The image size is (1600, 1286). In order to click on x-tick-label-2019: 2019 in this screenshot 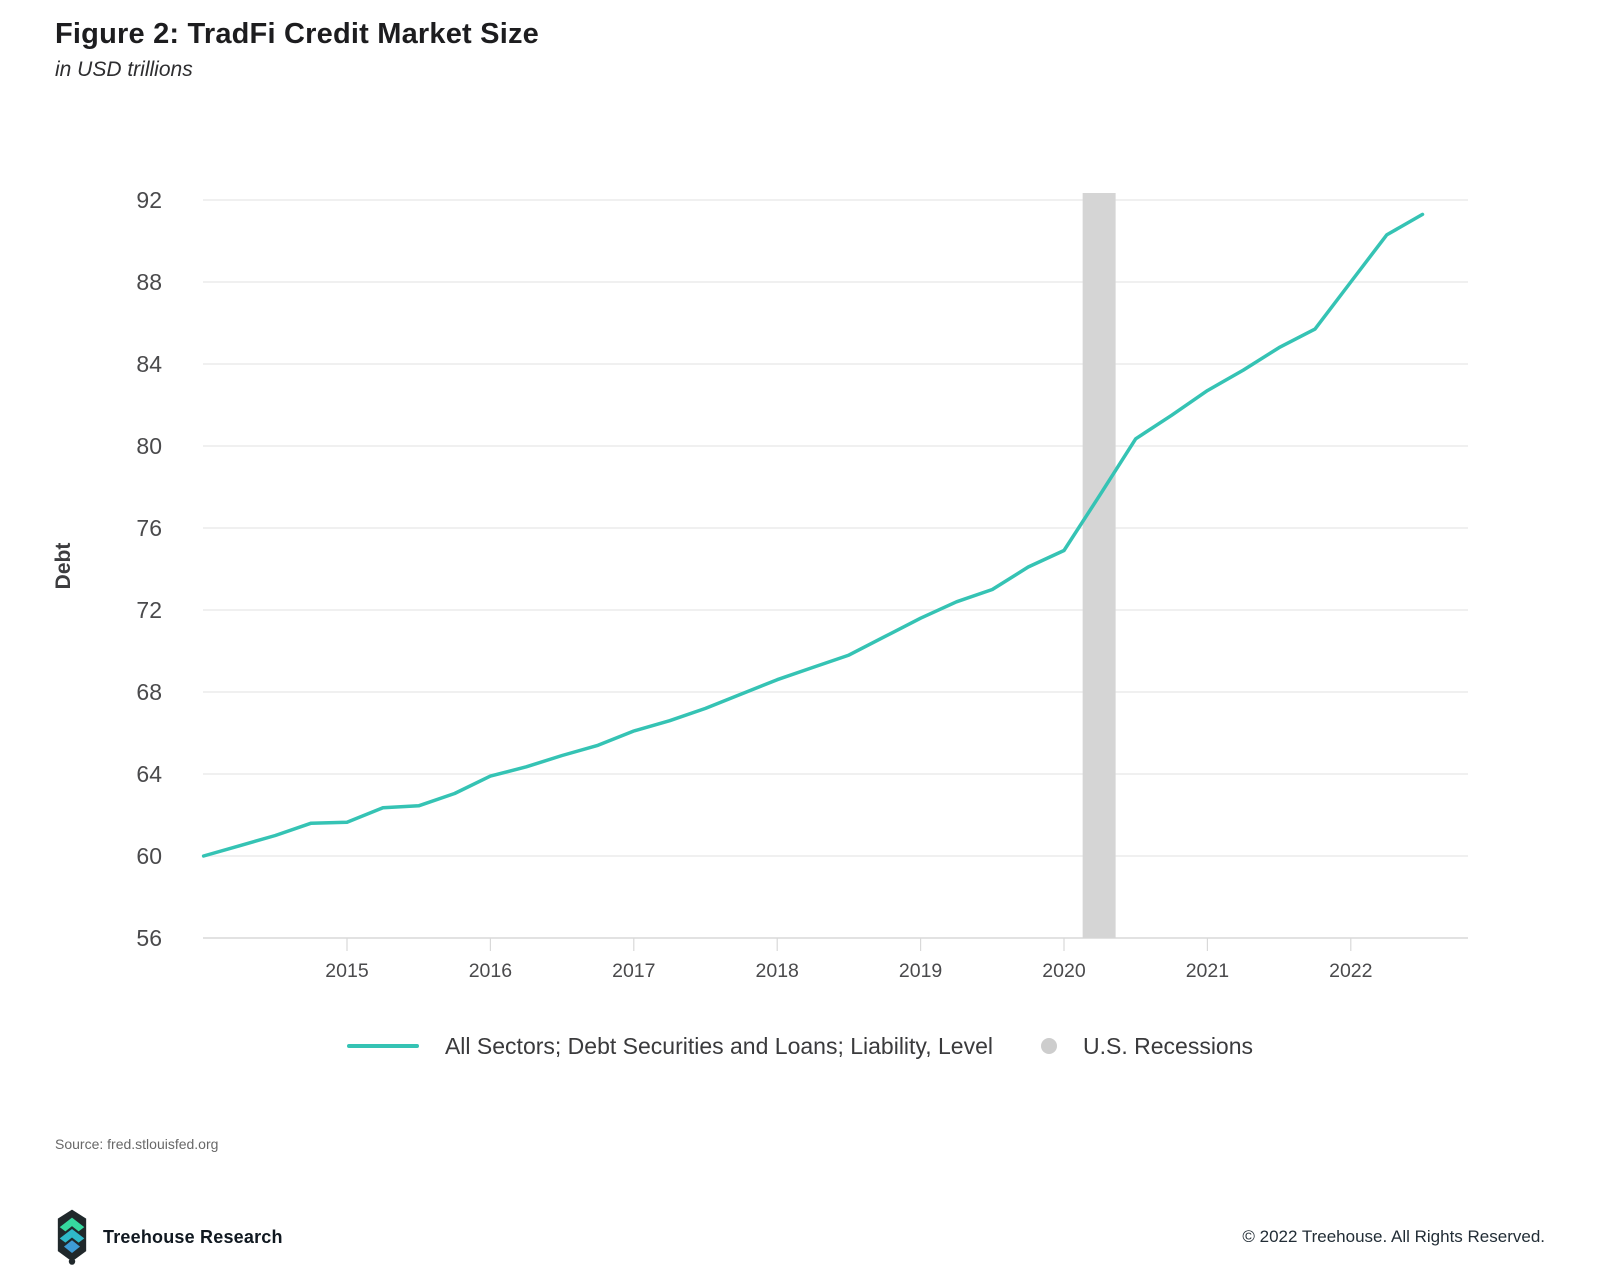, I will do `click(920, 971)`.